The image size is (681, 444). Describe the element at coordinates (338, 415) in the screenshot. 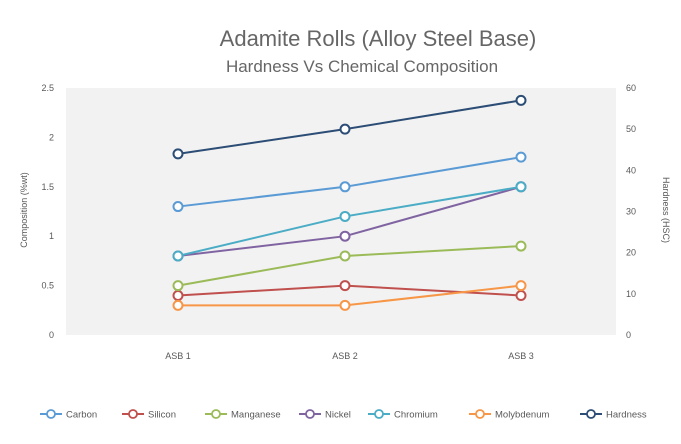

I see `legend-label: Nickel` at that location.